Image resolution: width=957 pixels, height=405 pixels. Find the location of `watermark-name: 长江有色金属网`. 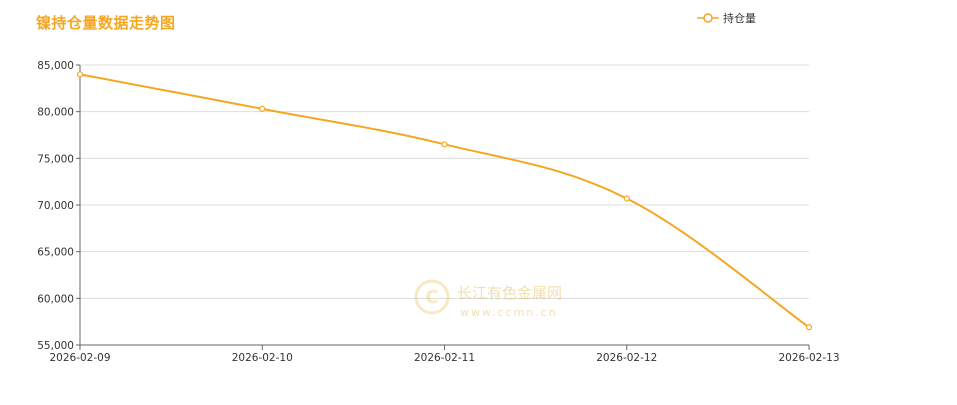

watermark-name: 长江有色金属网 is located at coordinates (509, 293).